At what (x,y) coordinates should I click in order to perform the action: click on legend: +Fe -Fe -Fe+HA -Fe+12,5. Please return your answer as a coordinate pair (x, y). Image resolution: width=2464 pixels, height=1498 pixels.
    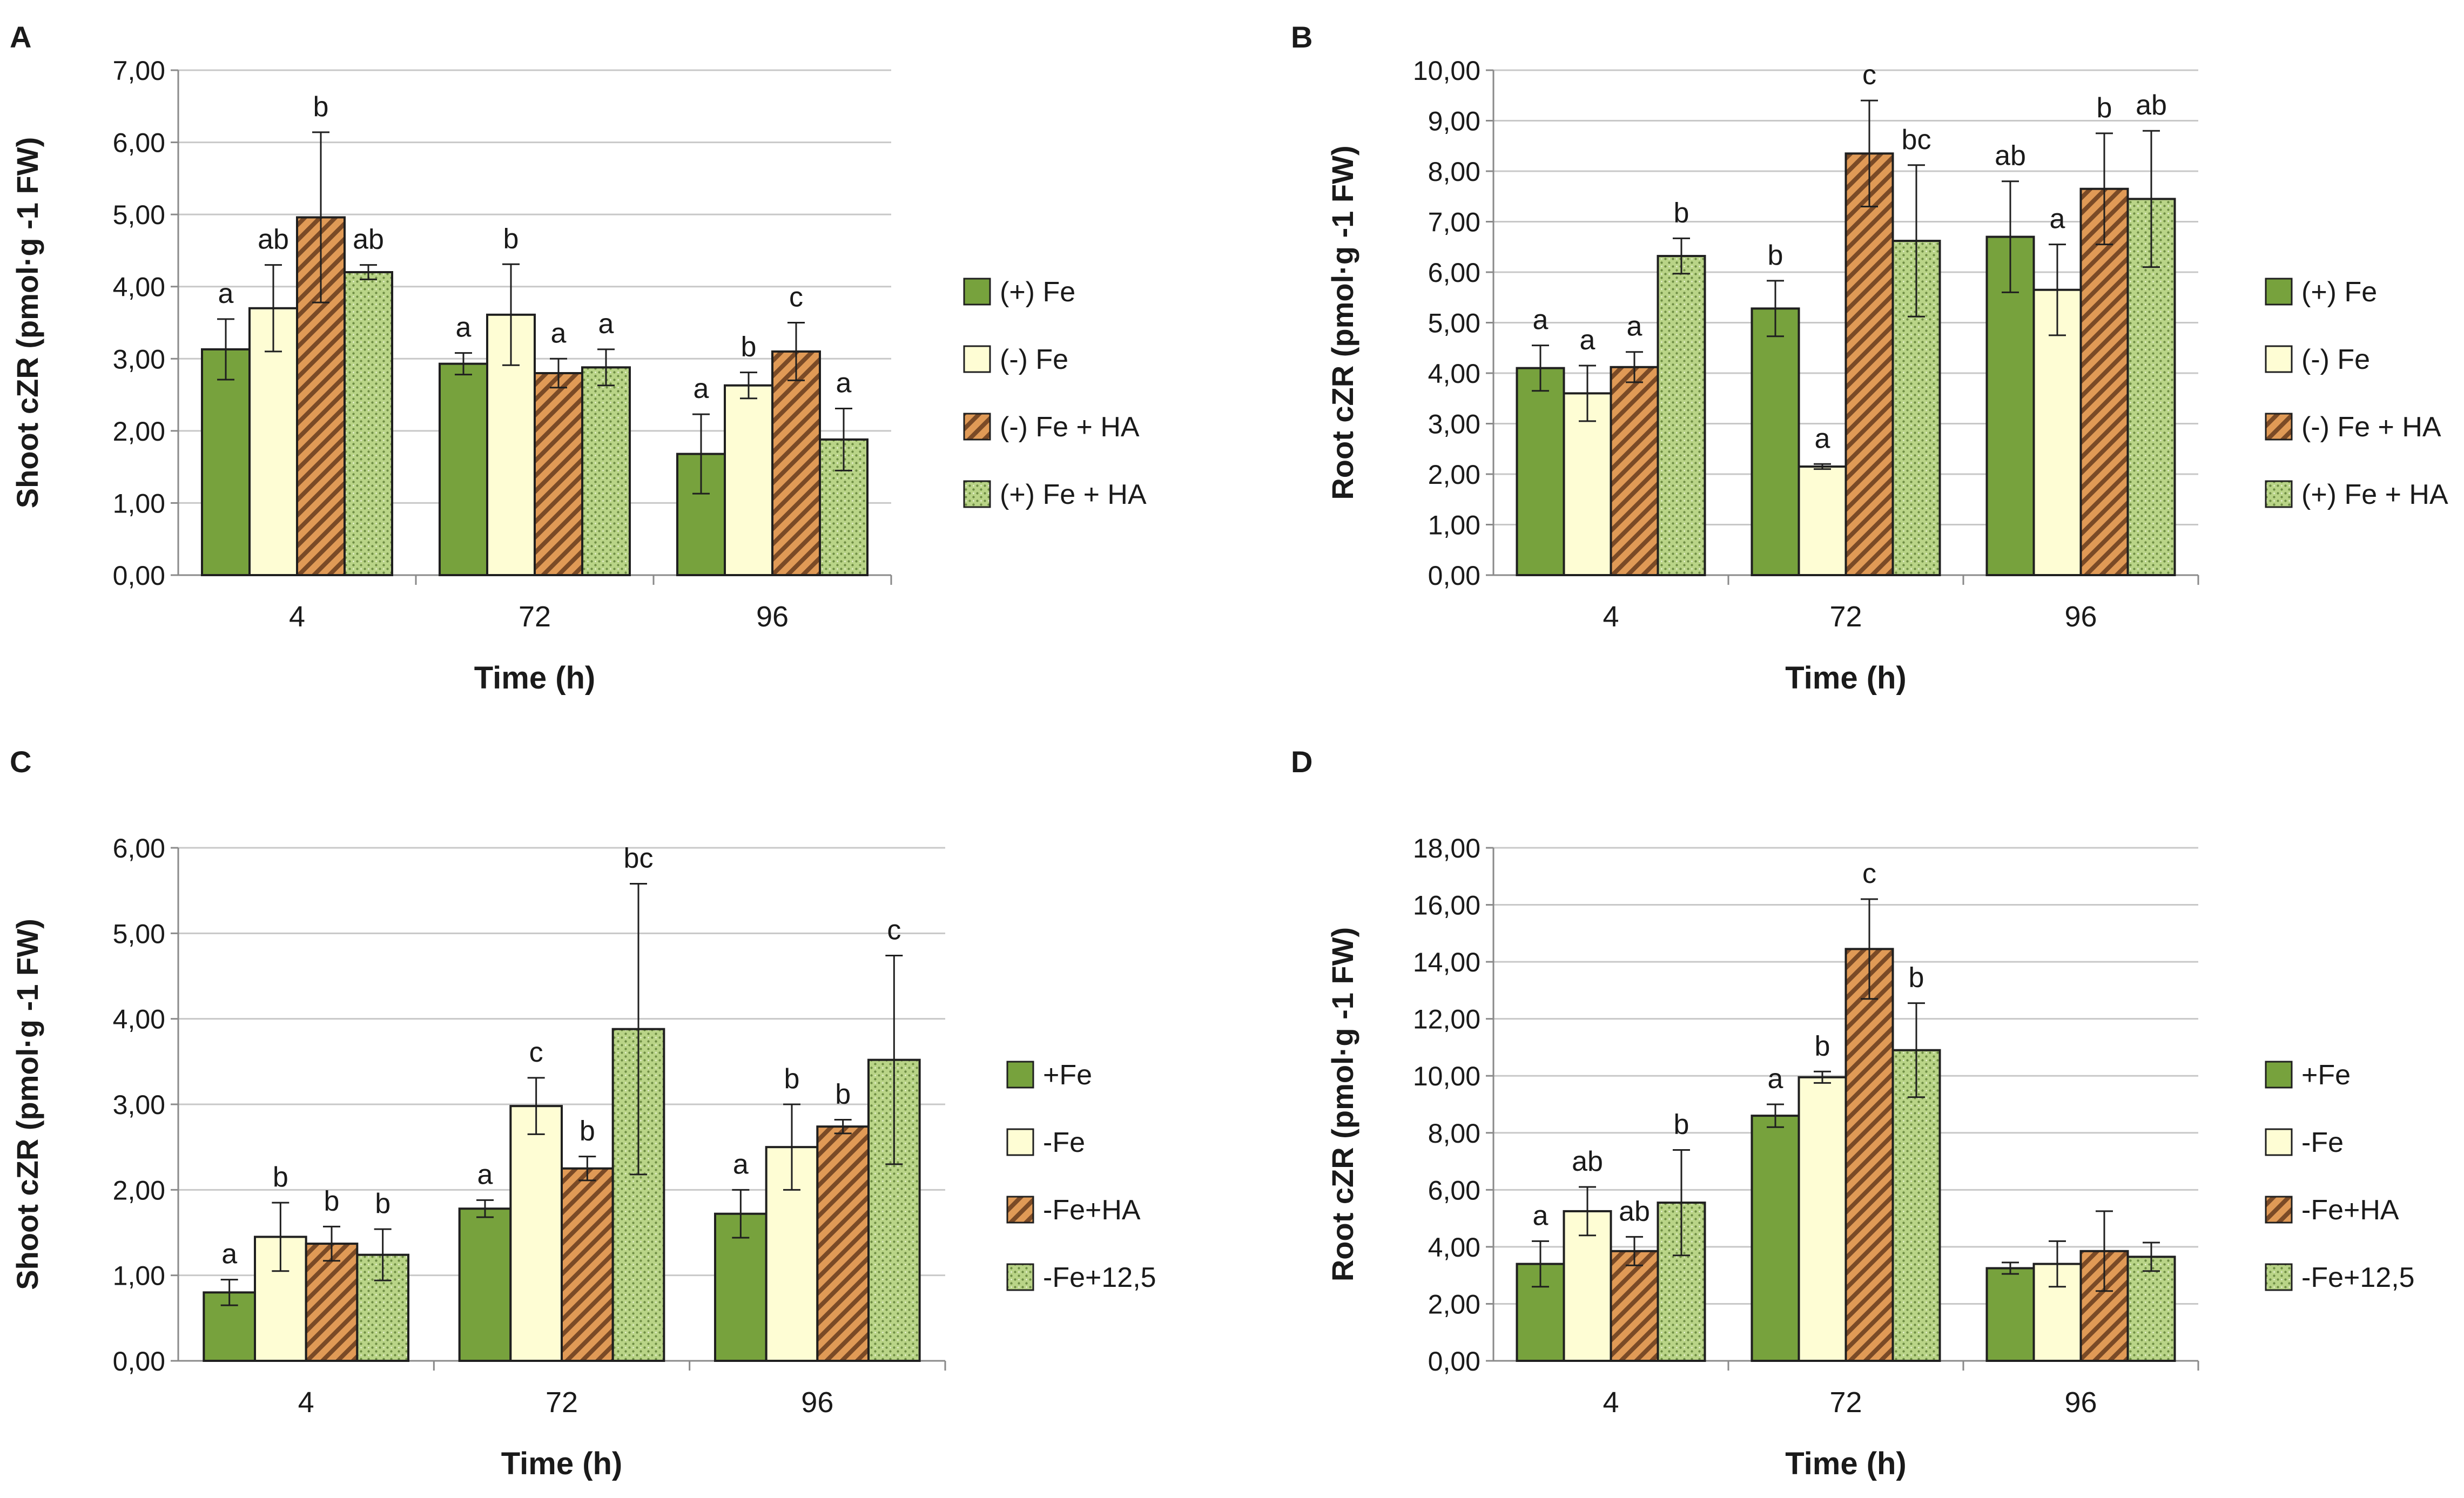
    Looking at the image, I should click on (1081, 1177).